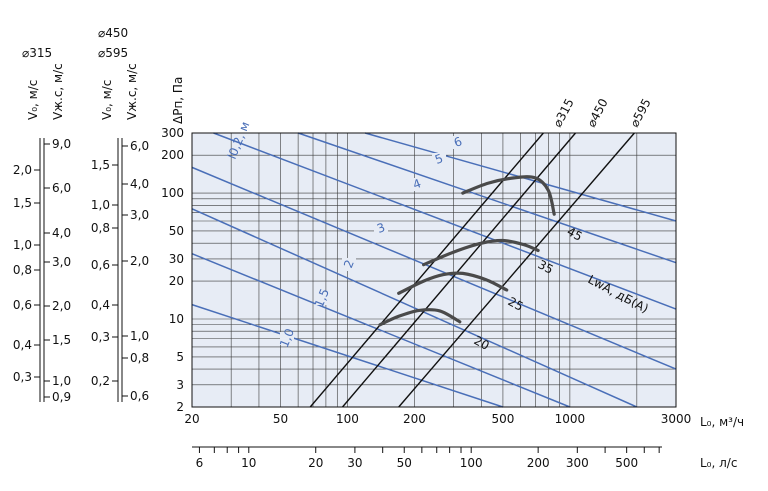 Image resolution: width=768 pixels, height=491 pixels. I want to click on diameter-header-595: ⌀595, so click(113, 53).